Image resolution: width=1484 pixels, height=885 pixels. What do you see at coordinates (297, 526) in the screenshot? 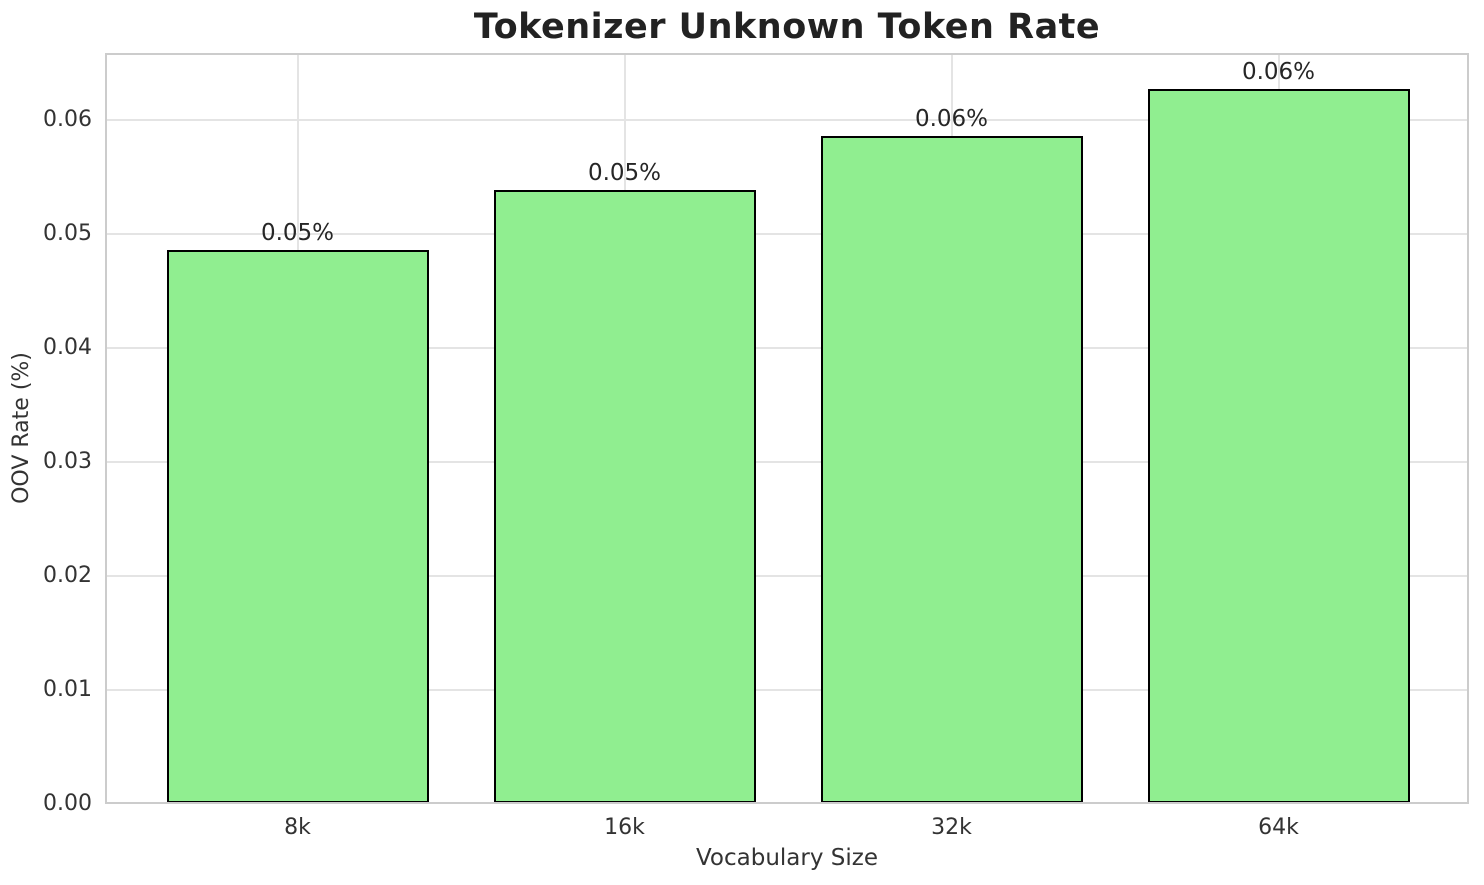
I see `bar-8k` at bounding box center [297, 526].